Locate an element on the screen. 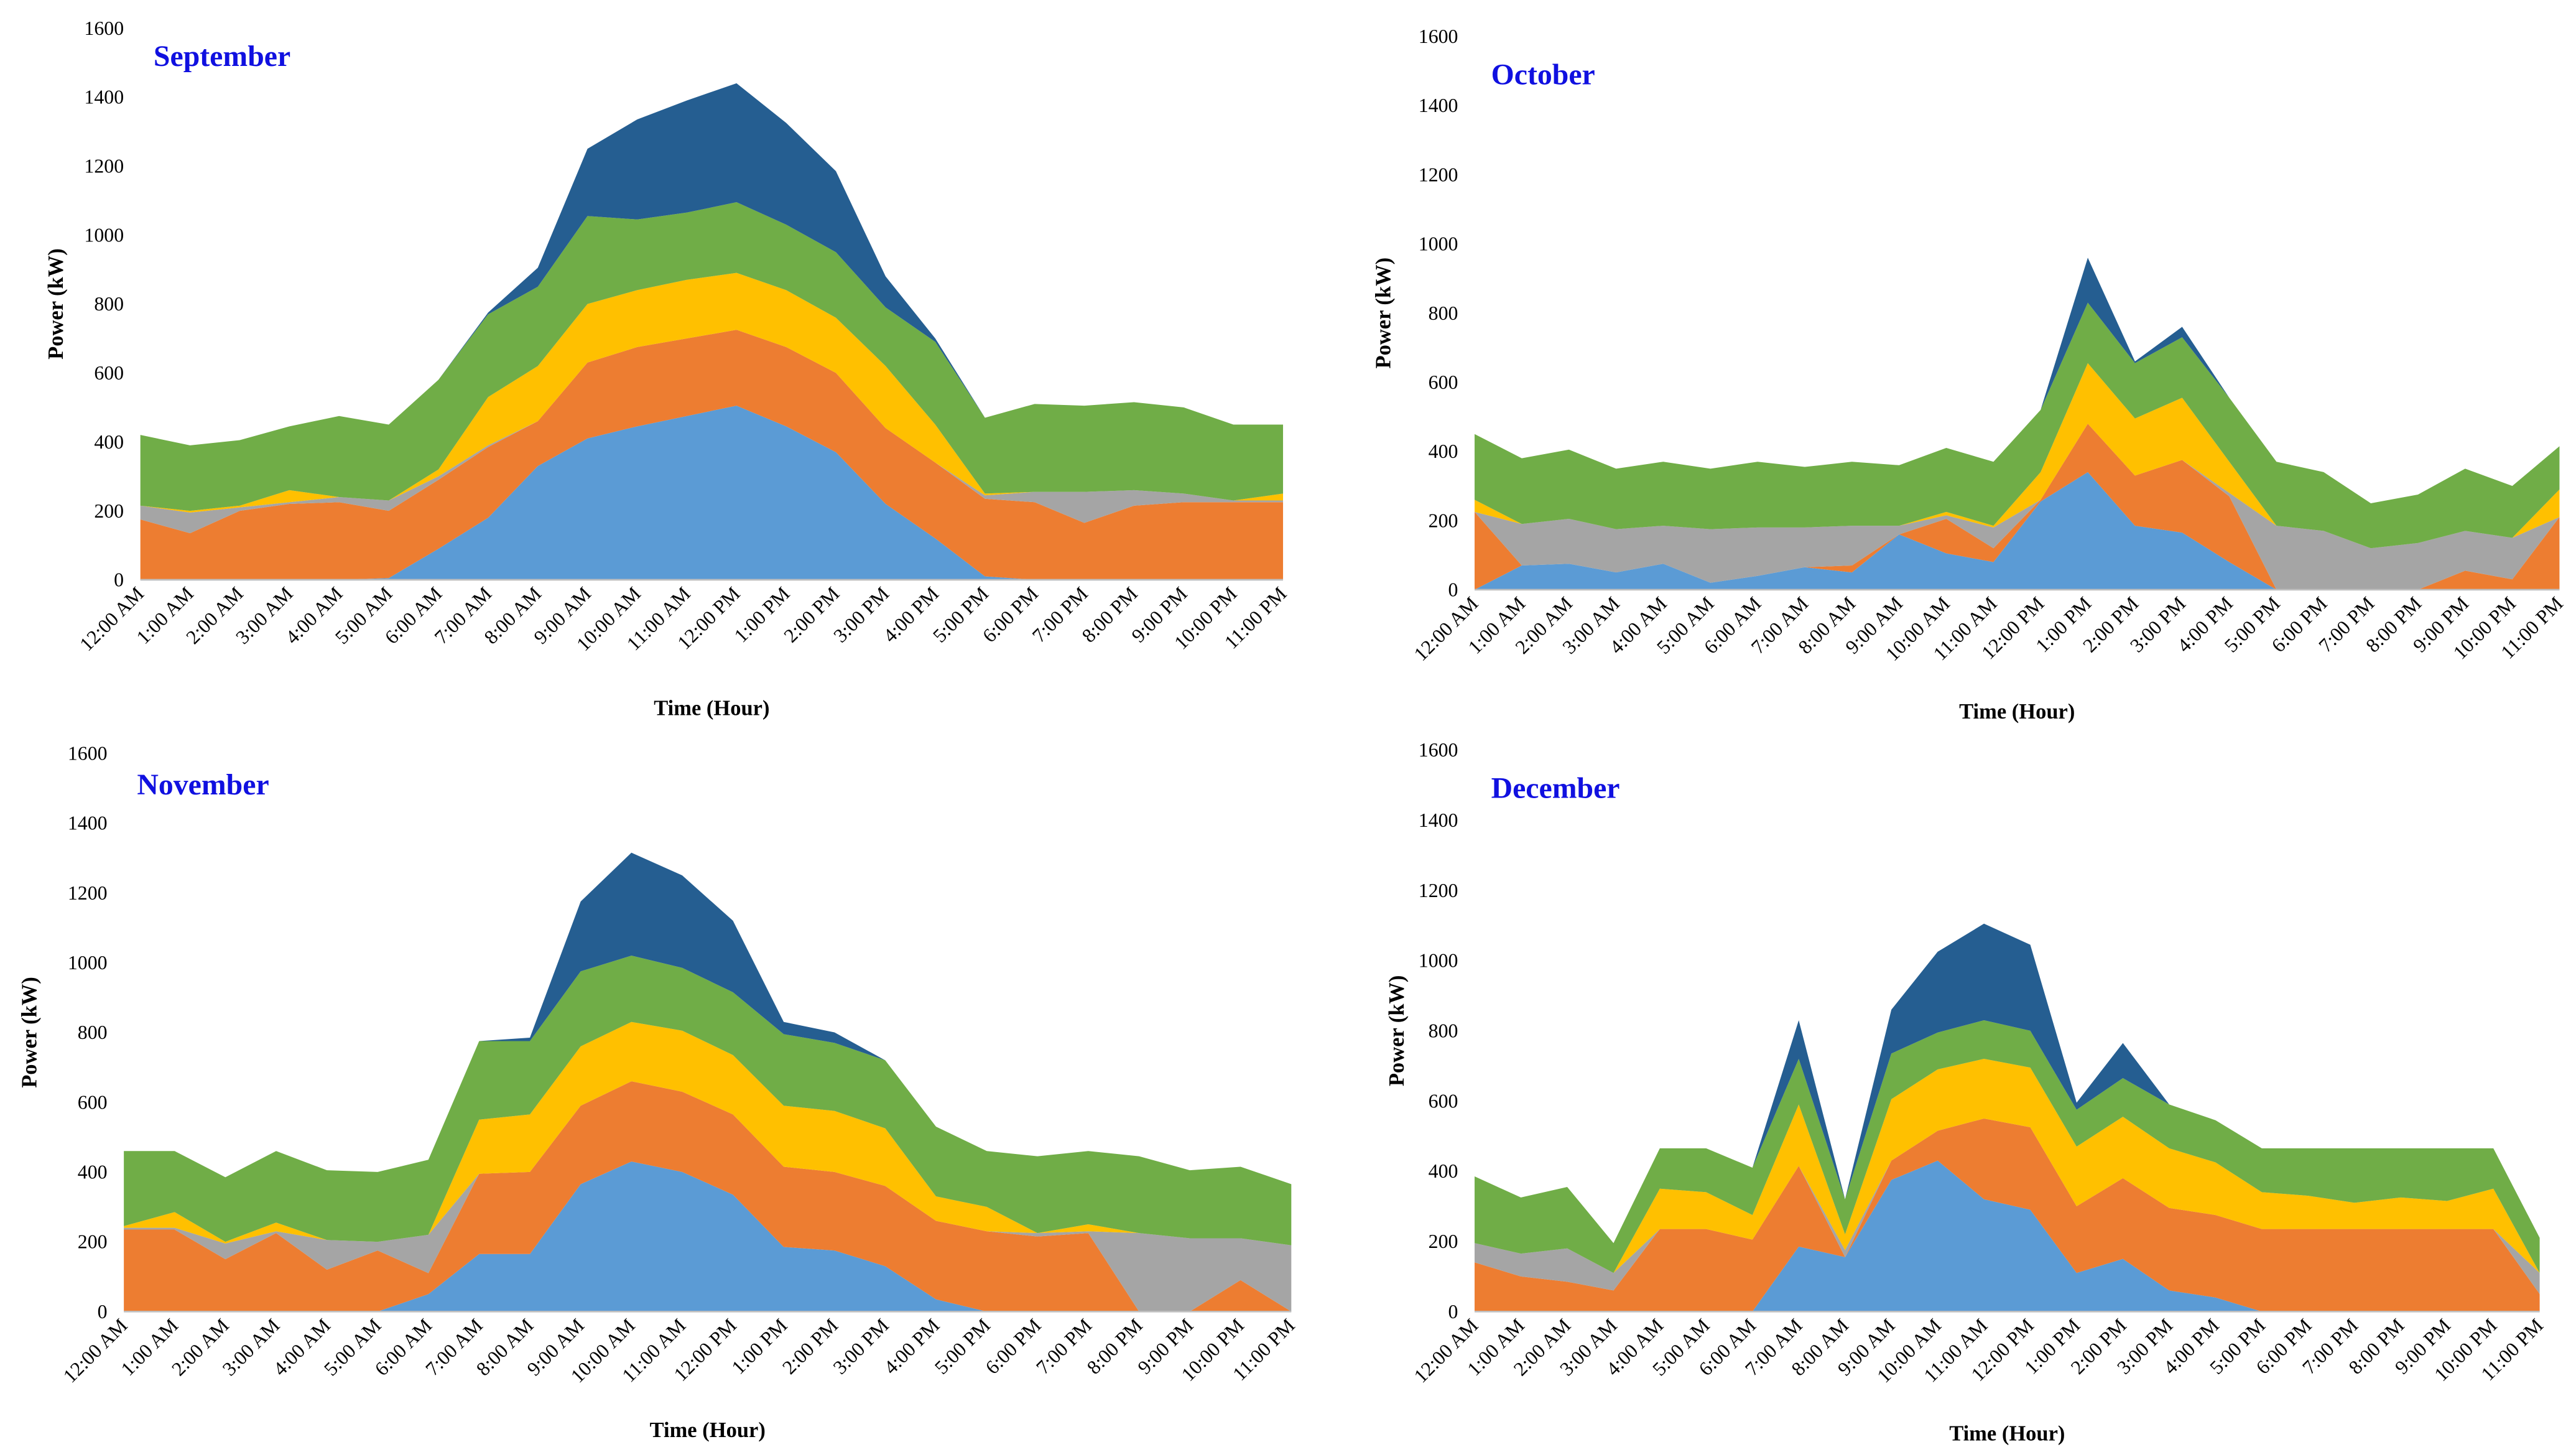 The height and width of the screenshot is (1447, 2576). chart-title: October is located at coordinates (1543, 74).